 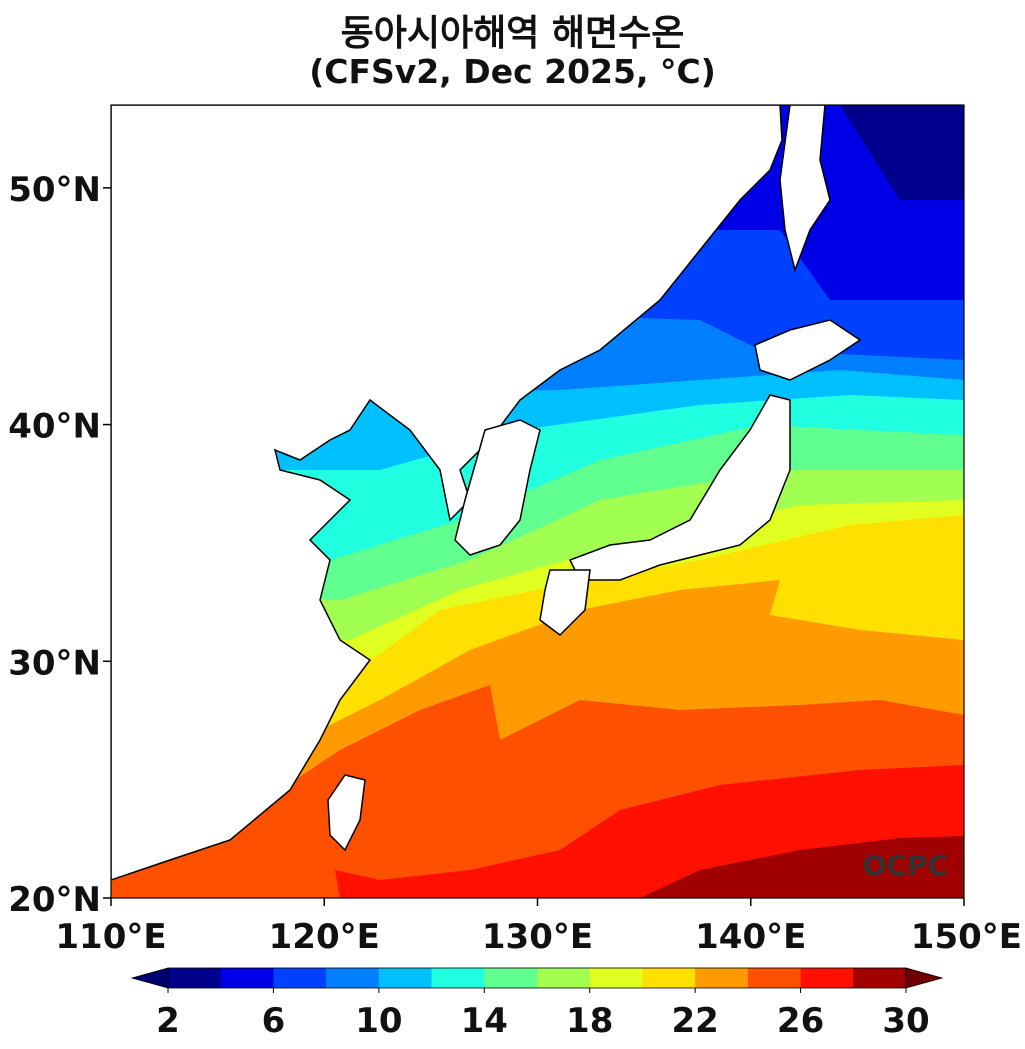 What do you see at coordinates (750, 937) in the screenshot?
I see `lon-tick-label: 140°E` at bounding box center [750, 937].